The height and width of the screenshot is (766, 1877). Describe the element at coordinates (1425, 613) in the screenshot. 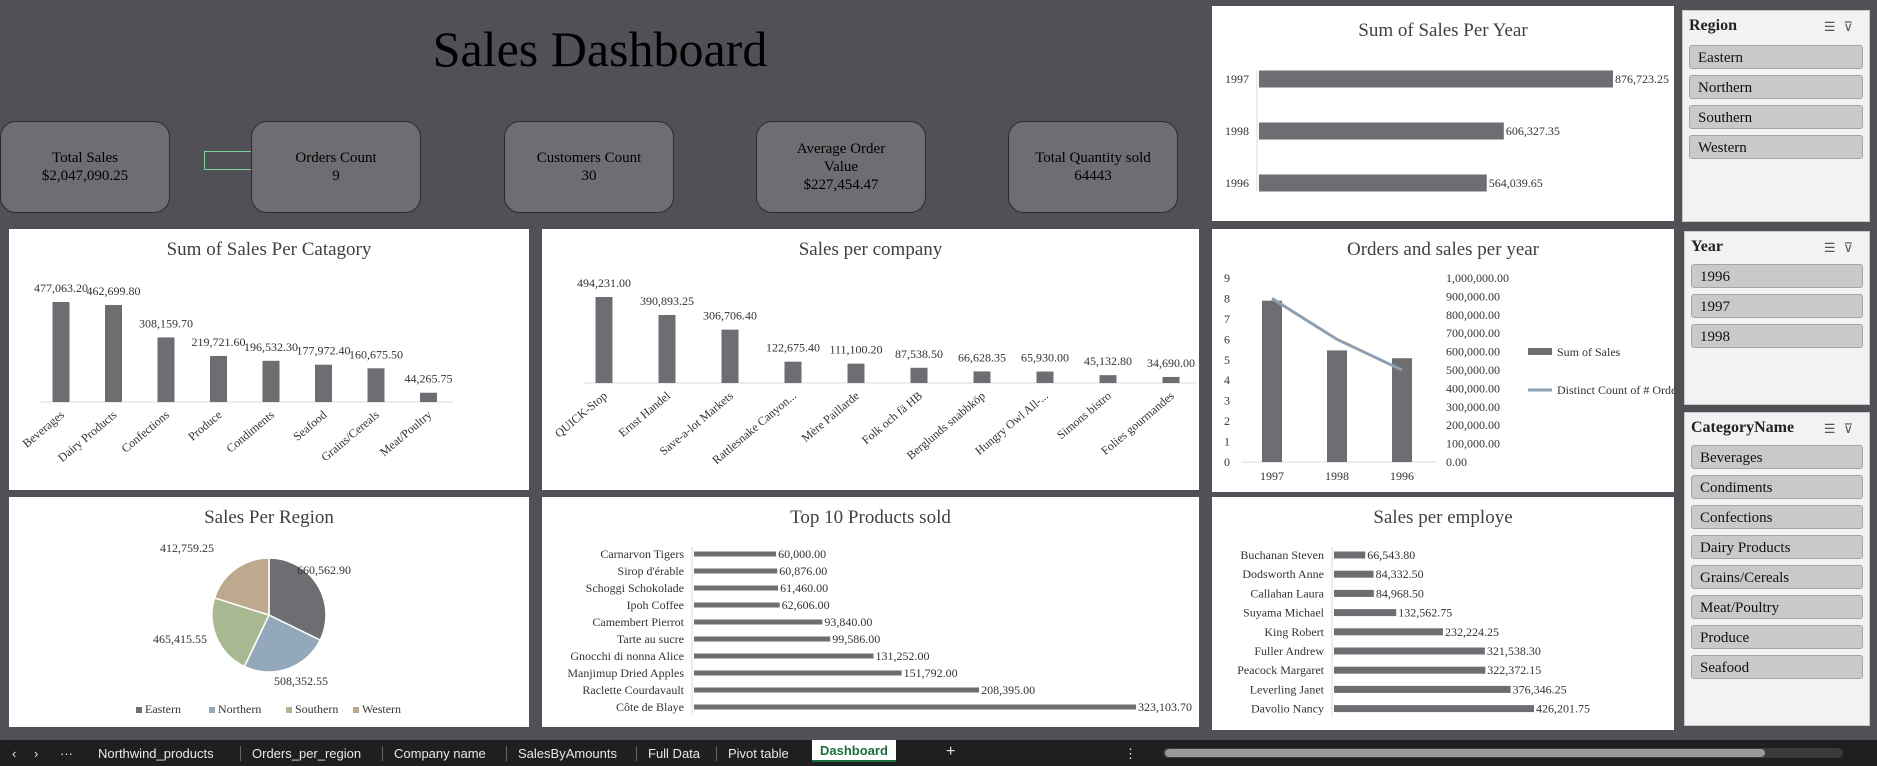

I see `data-label: 132,562.75` at that location.